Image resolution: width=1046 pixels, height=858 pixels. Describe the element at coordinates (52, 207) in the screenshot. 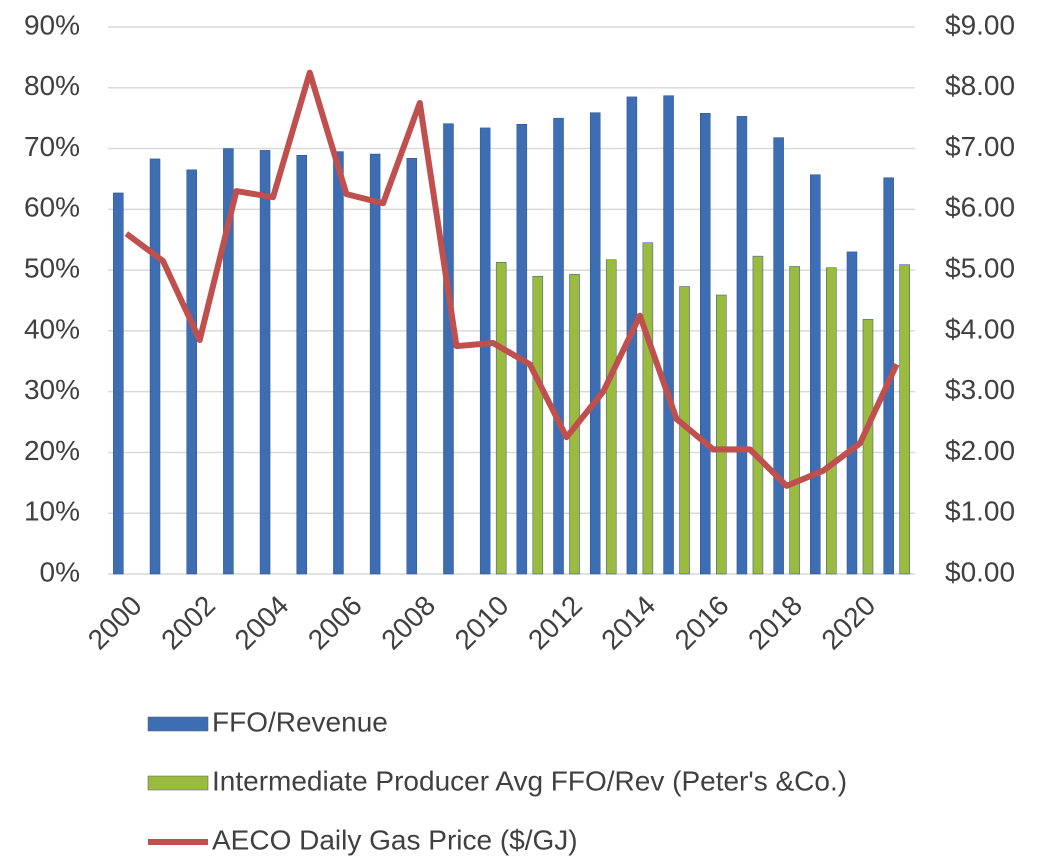

I see `y-tick-label: 60%` at that location.